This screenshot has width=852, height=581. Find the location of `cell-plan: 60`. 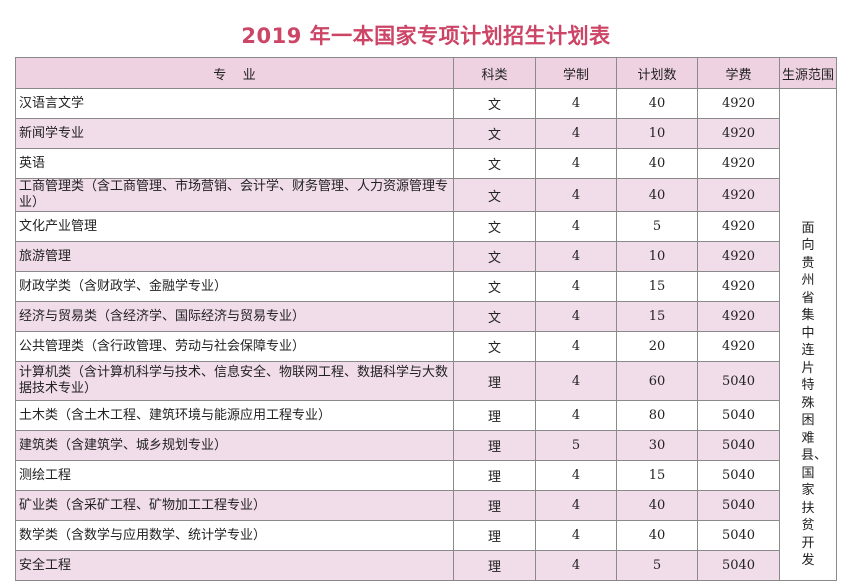

cell-plan: 60 is located at coordinates (657, 381).